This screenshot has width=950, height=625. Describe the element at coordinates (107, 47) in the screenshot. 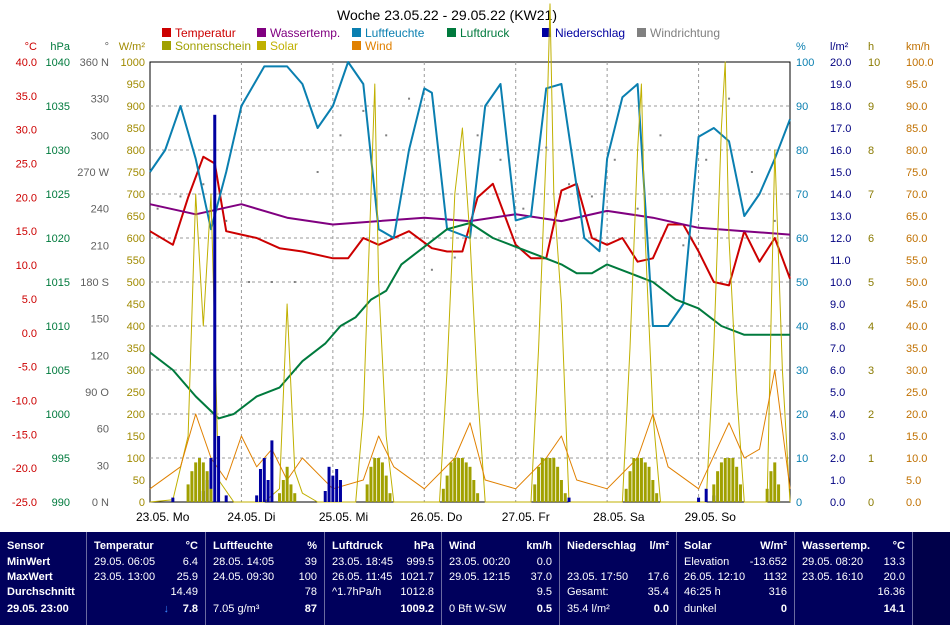

I see `wind-direction-axis-unit: °` at that location.